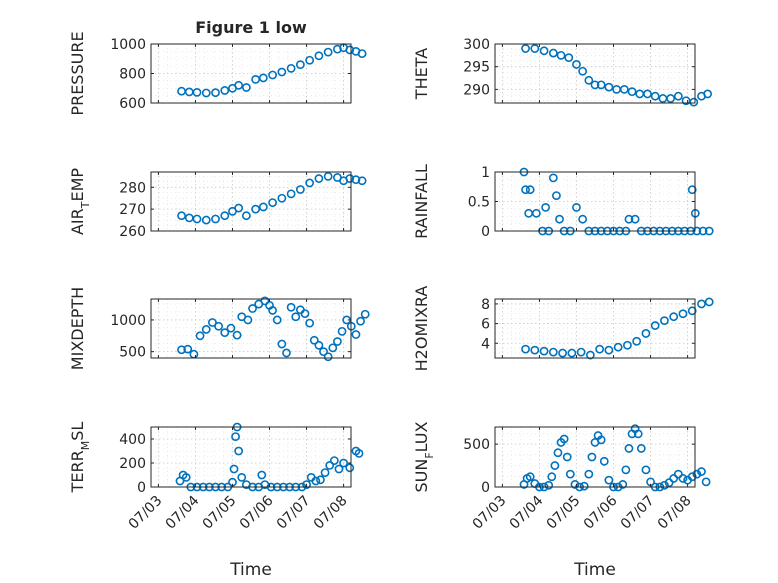 Image resolution: width=778 pixels, height=583 pixels. I want to click on chart-panel-air_temp: 260 270 280 AIRTEMP, so click(217, 204).